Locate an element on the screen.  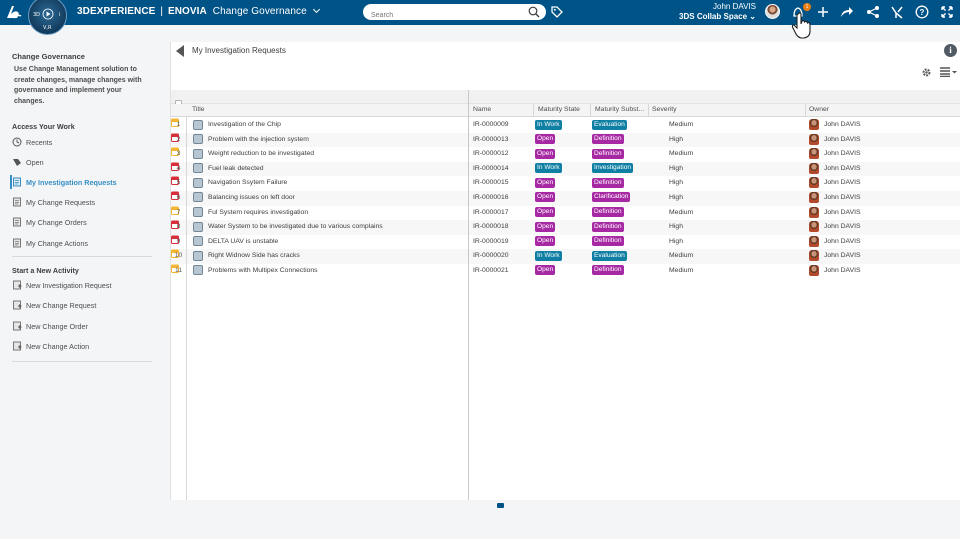
cell-name: IR-0000019 is located at coordinates (491, 241).